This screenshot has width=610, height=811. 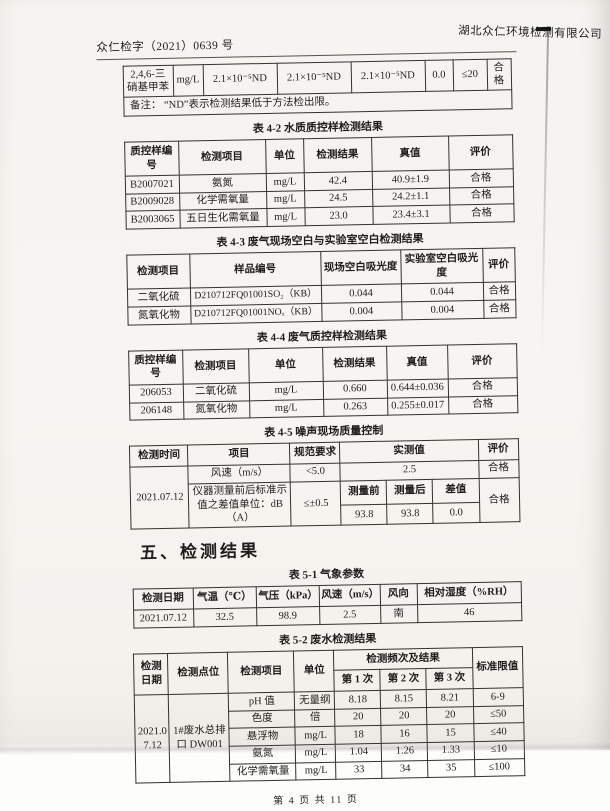 I want to click on table-cell: 8.21, so click(x=450, y=698).